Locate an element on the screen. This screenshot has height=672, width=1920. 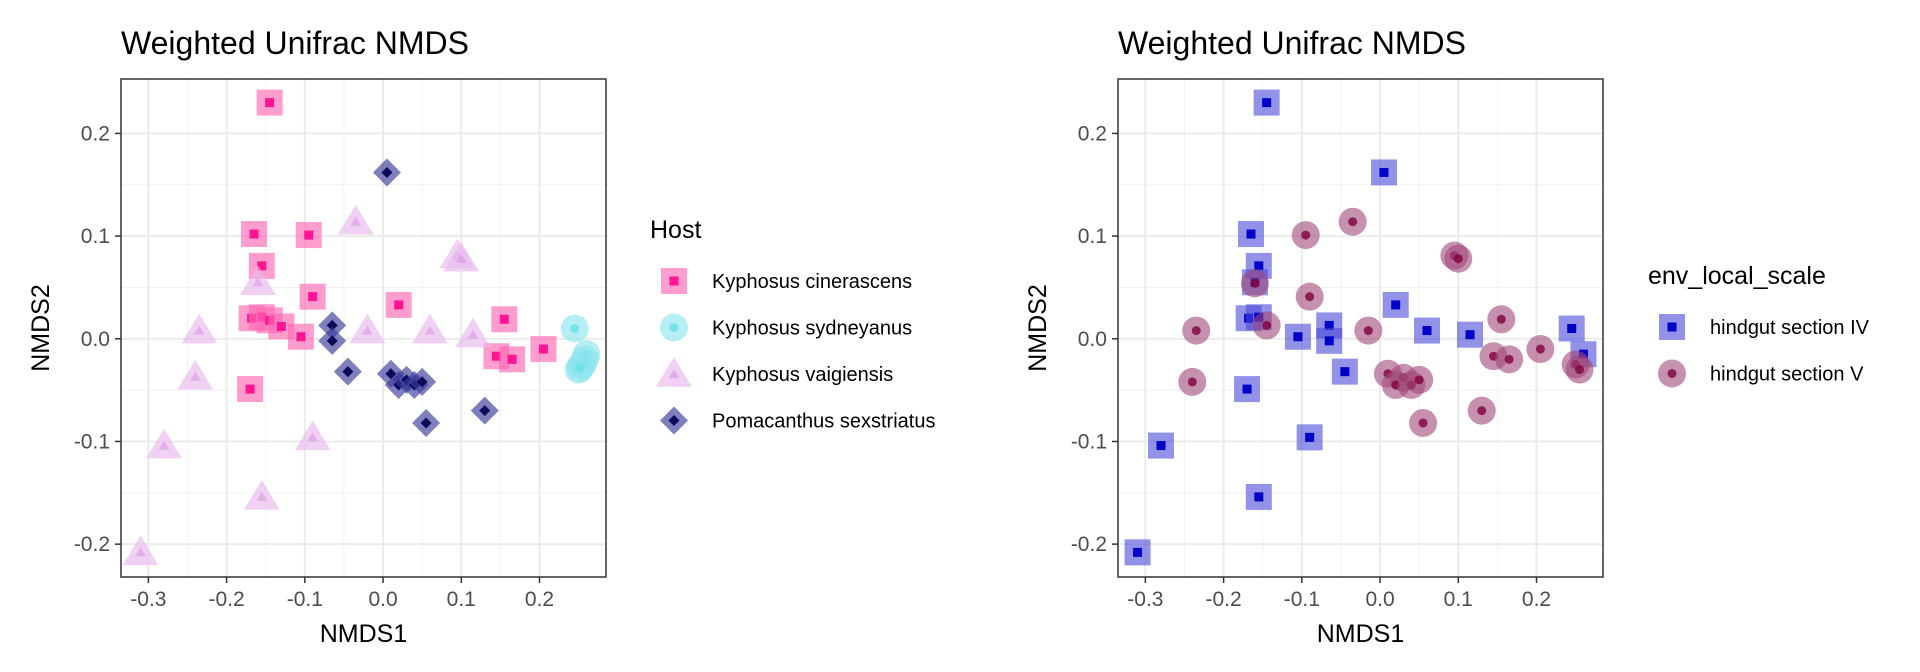
series-kyphosus-sydneyanus is located at coordinates (580, 349).